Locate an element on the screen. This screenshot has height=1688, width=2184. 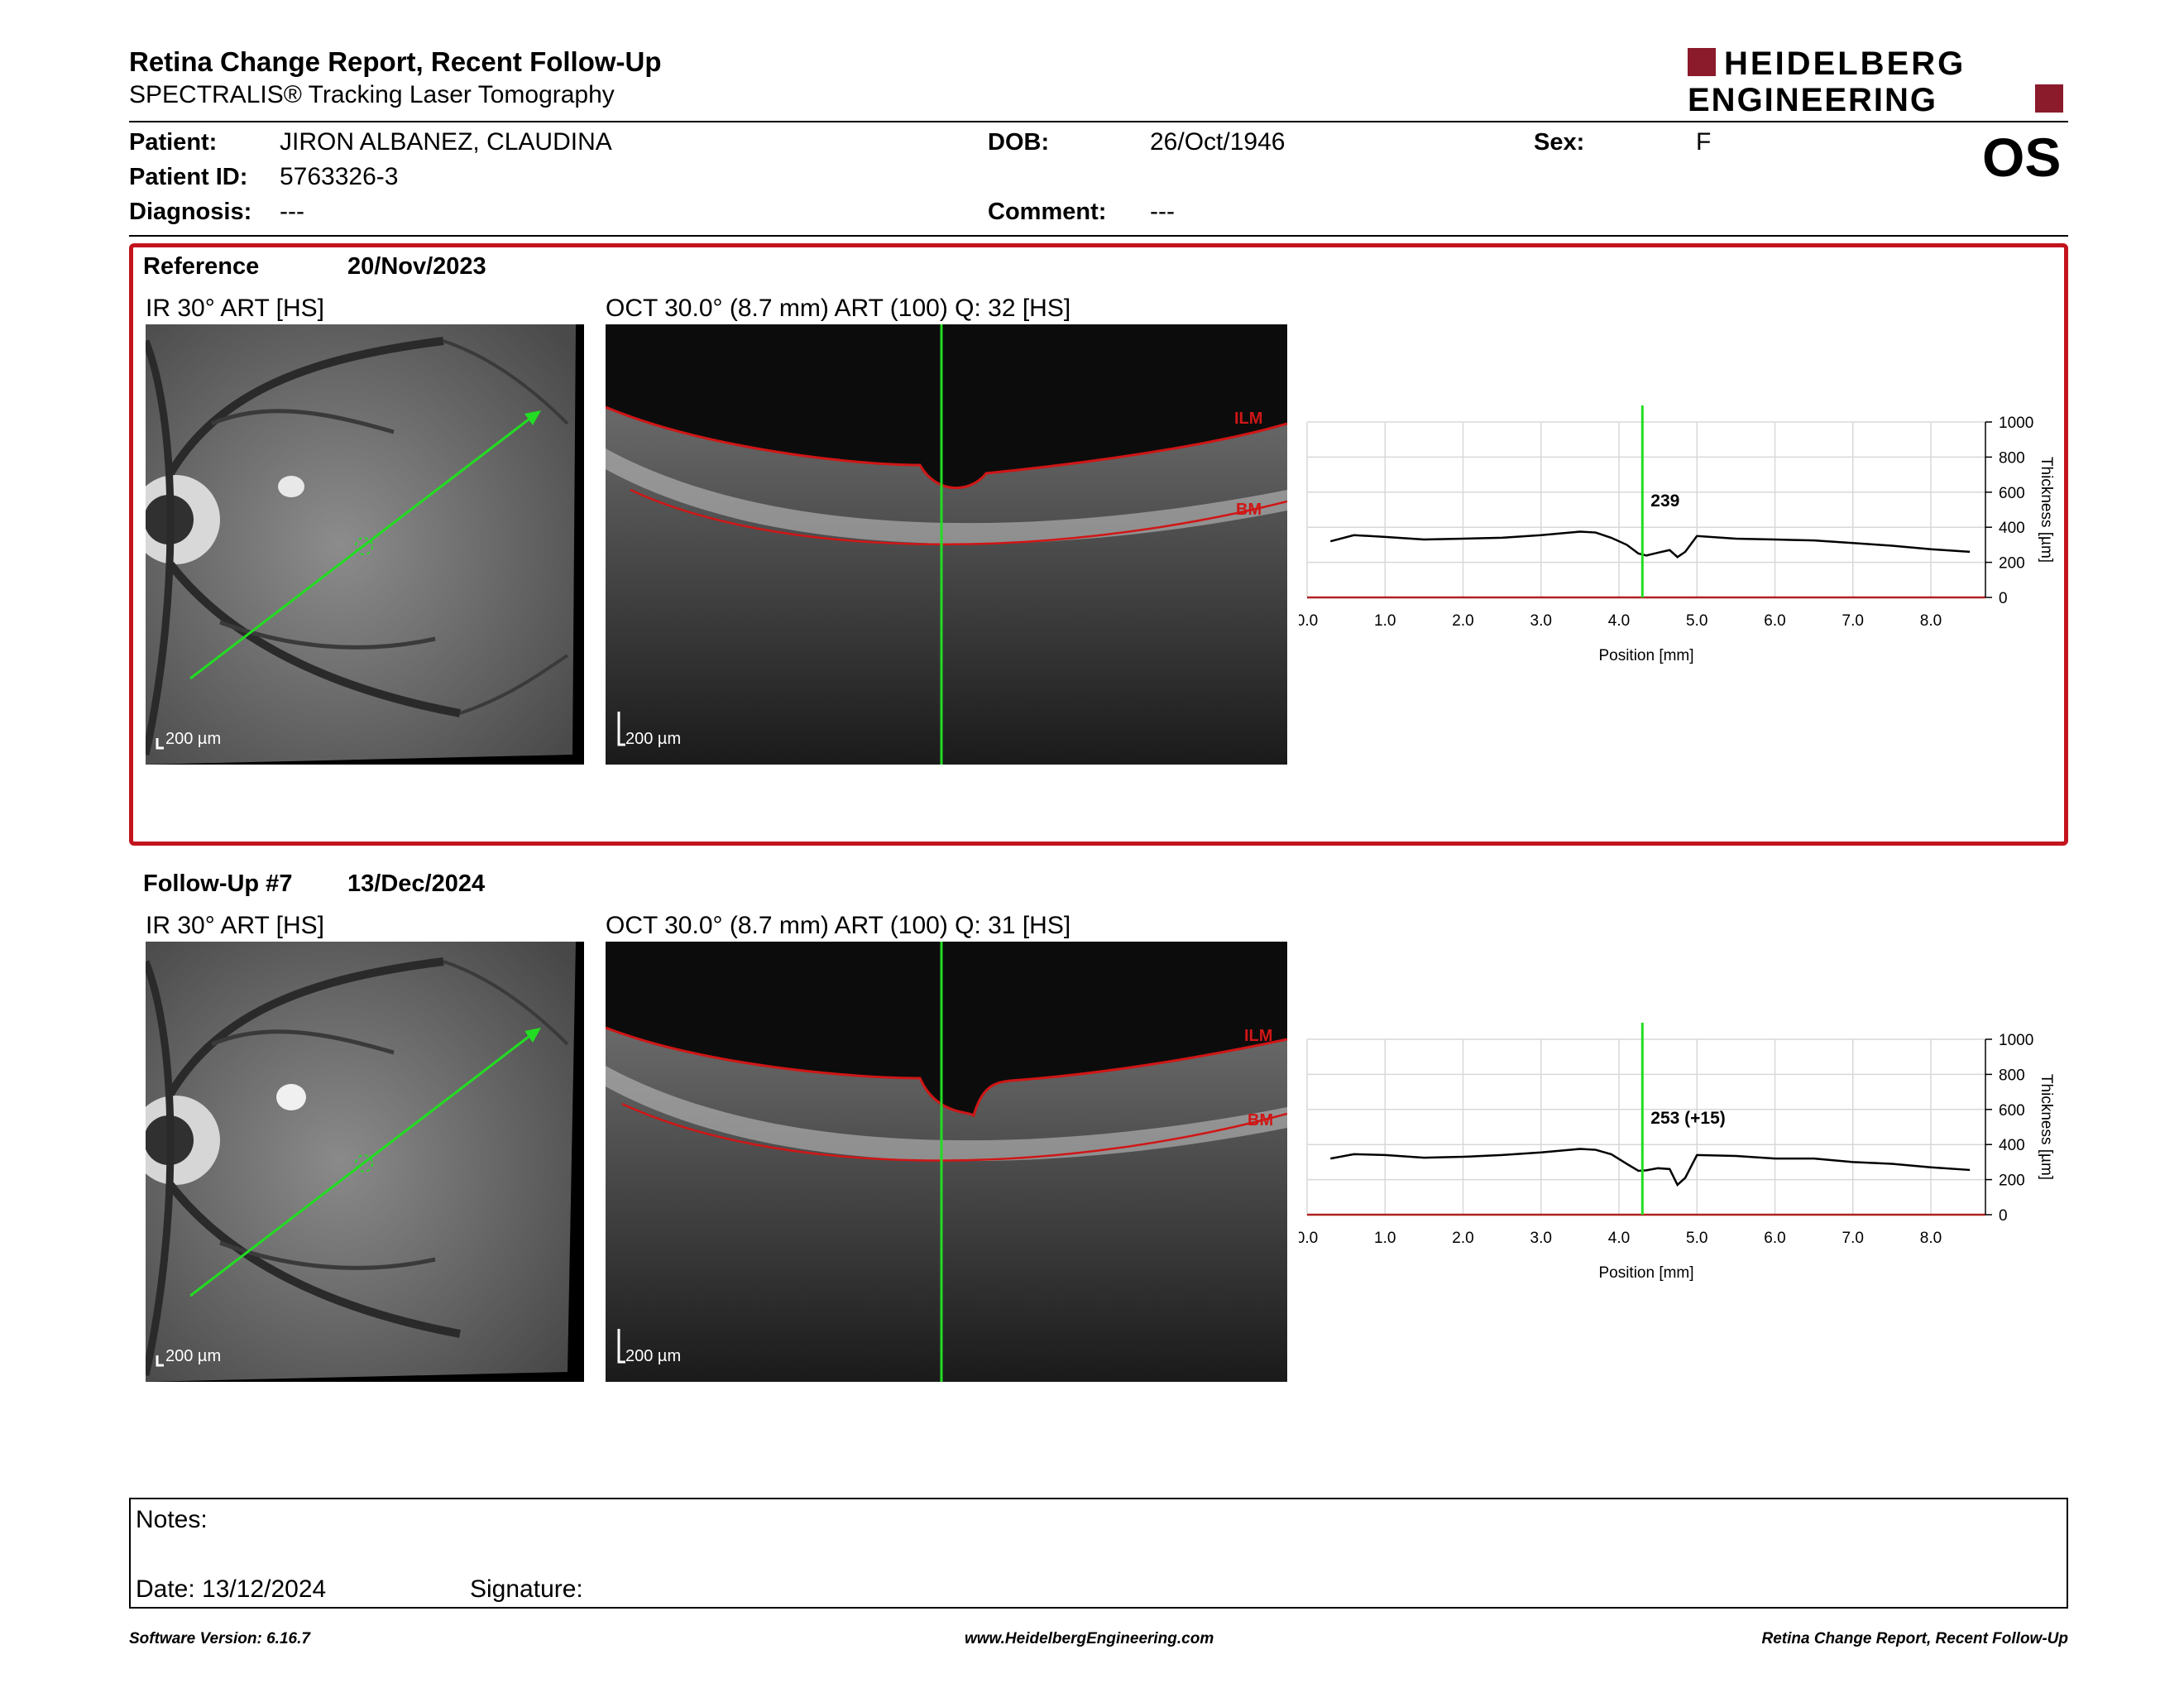
footer-website-link: www.HeidelbergEngineering.com is located at coordinates (1089, 1638).